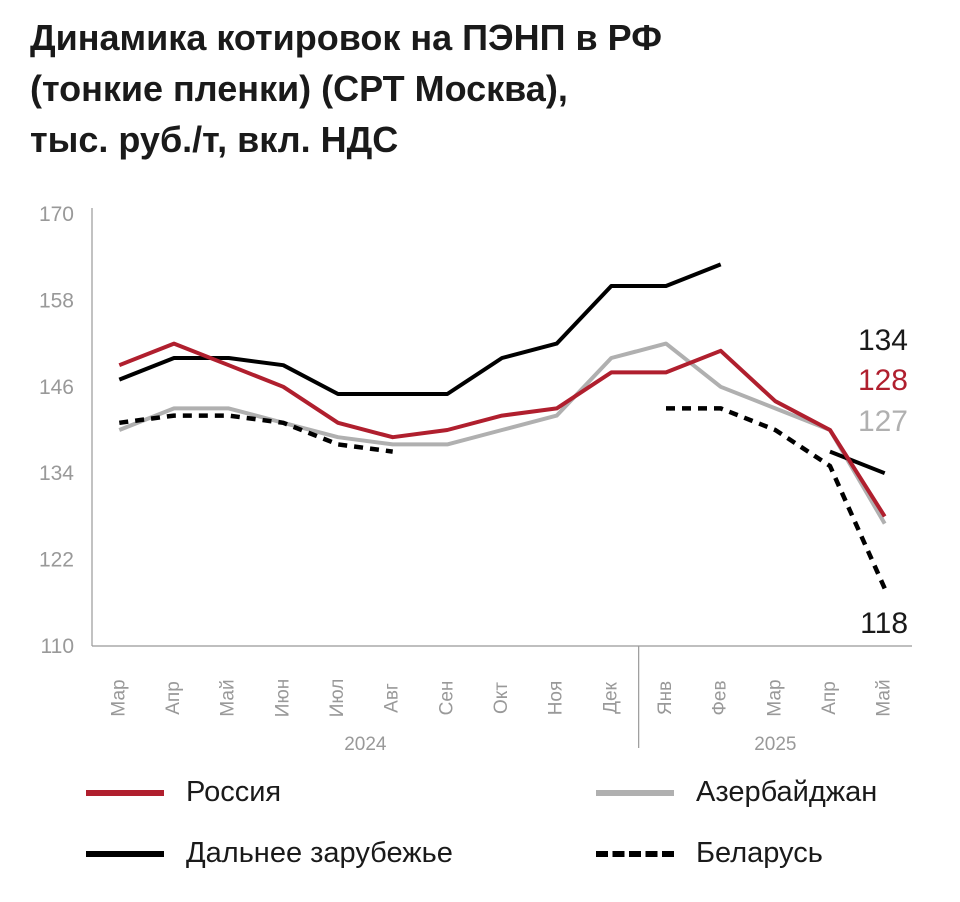 This screenshot has height=902, width=960. Describe the element at coordinates (665, 698) in the screenshot. I see `x-tick-label: Янв` at that location.